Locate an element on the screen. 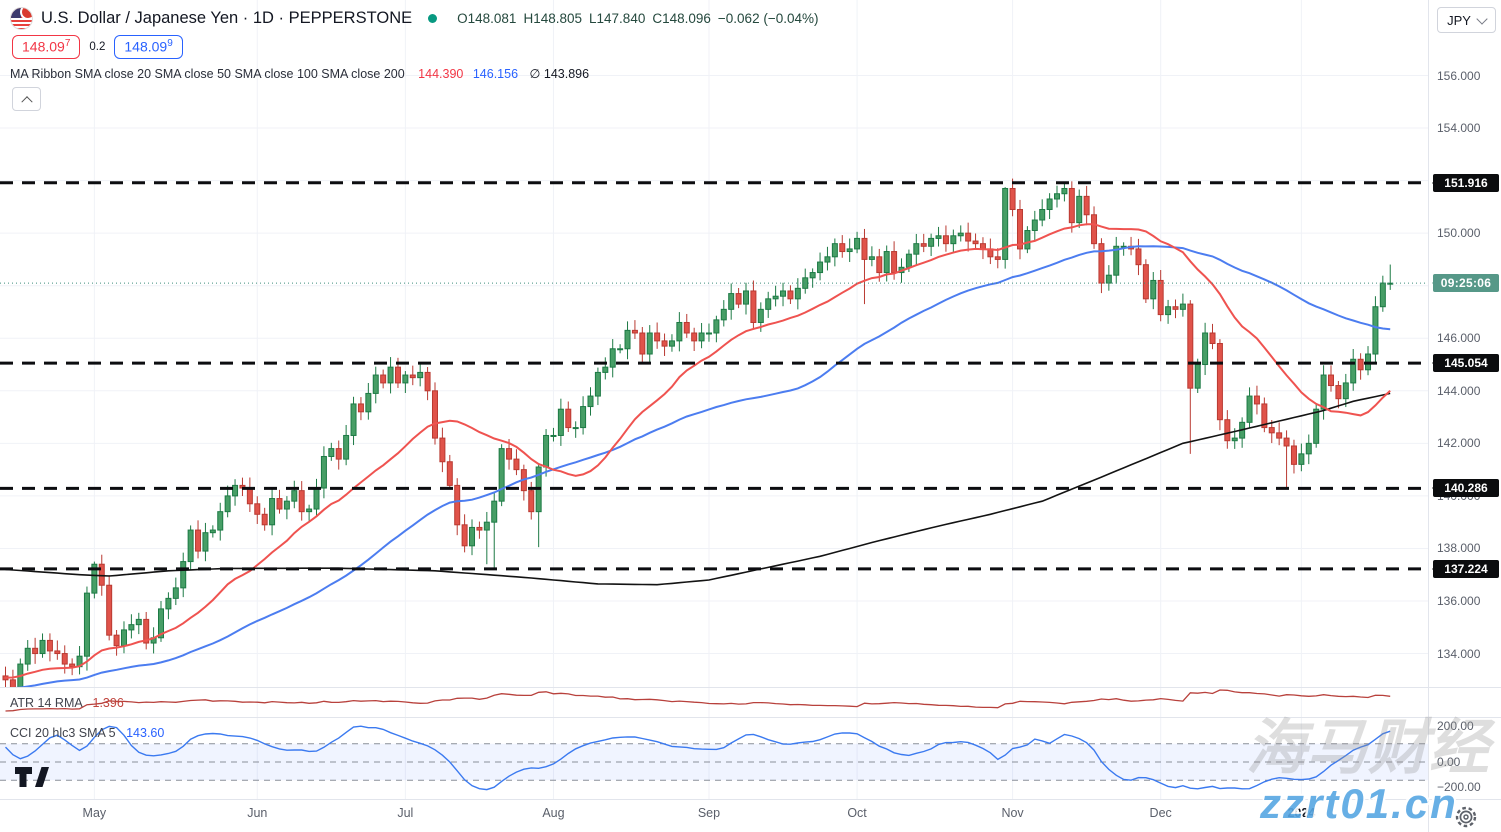  close-label: C is located at coordinates (657, 18).